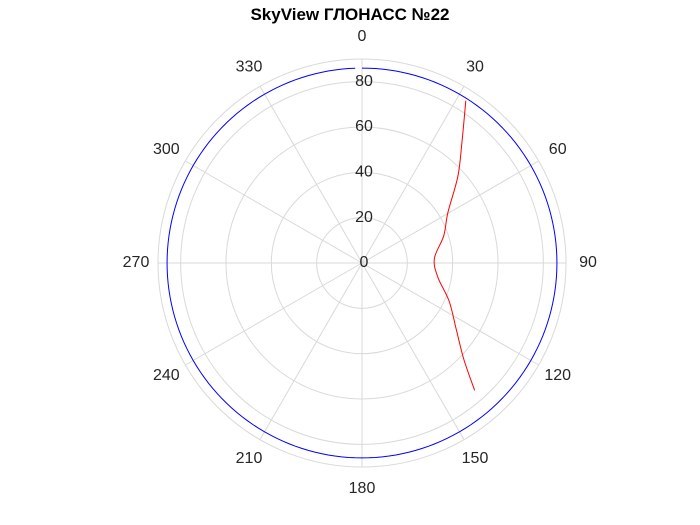 This screenshot has height=525, width=700. Describe the element at coordinates (558, 149) in the screenshot. I see `theta-tick-label: 60` at that location.